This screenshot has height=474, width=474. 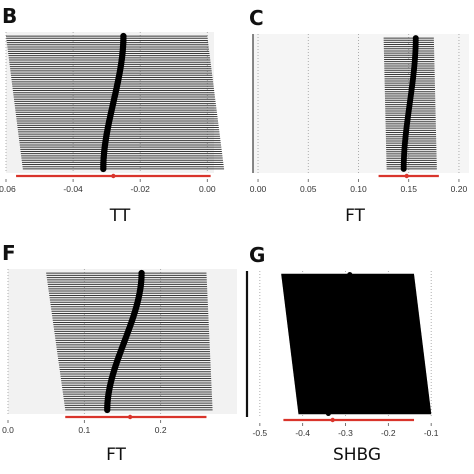 What do you see at coordinates (302, 433) in the screenshot?
I see `tick-label: -0.4` at bounding box center [302, 433].